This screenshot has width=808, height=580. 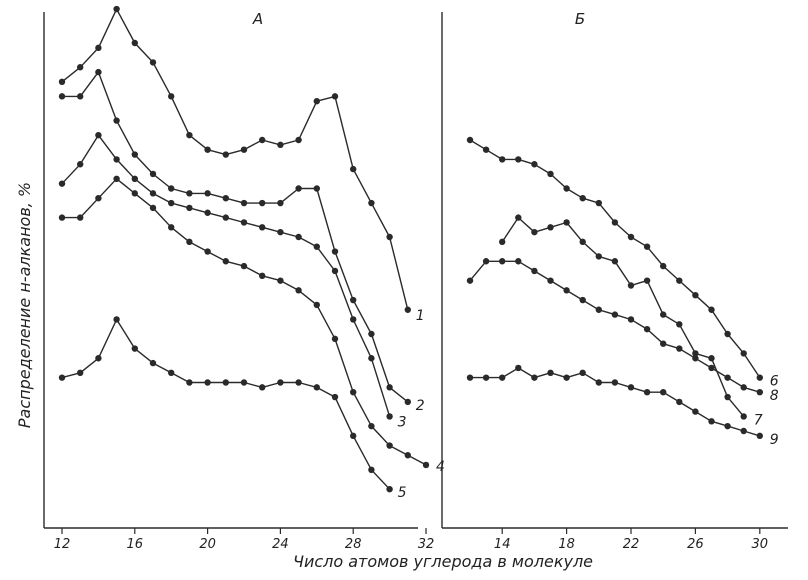 I want to click on series-8-line, so click(x=614, y=326).